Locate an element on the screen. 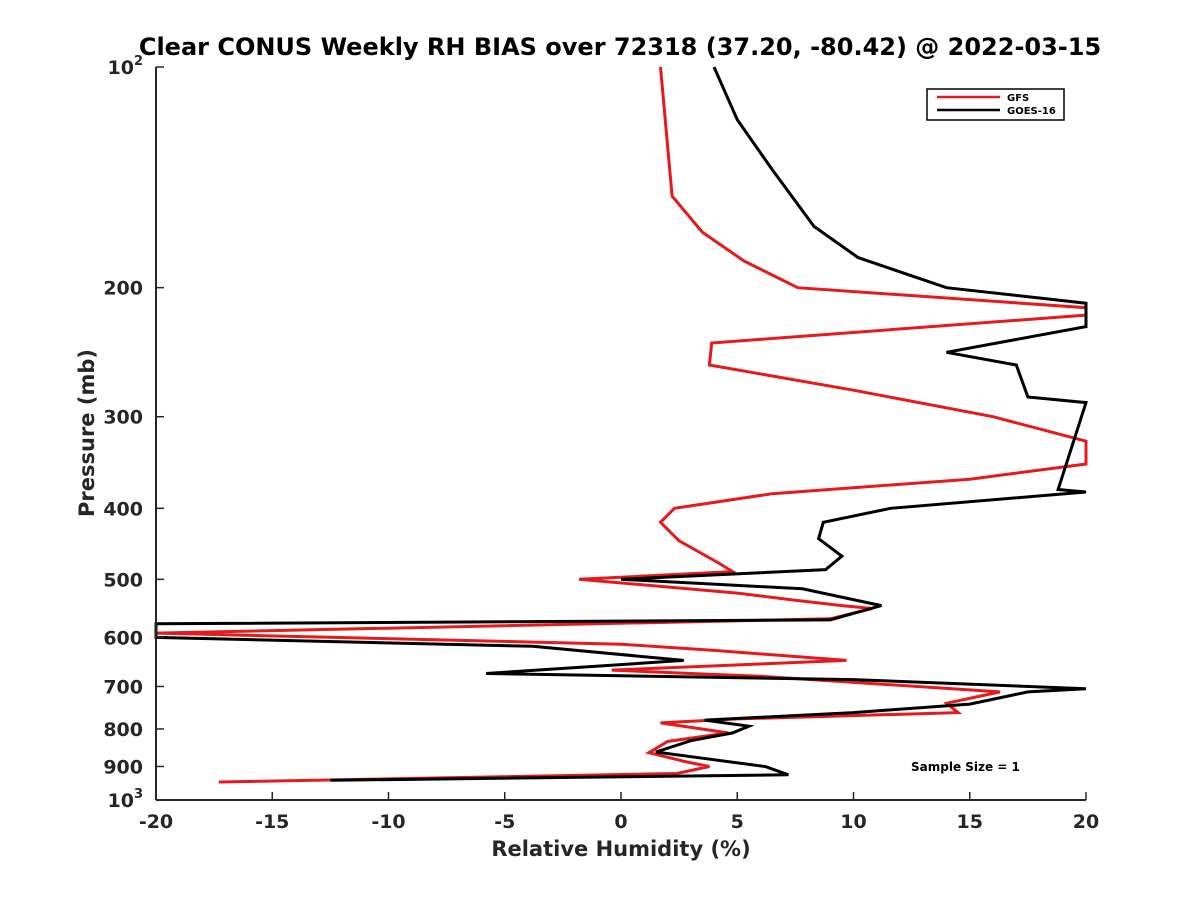 This screenshot has width=1200, height=900. y-tick-label: 400 is located at coordinates (123, 509).